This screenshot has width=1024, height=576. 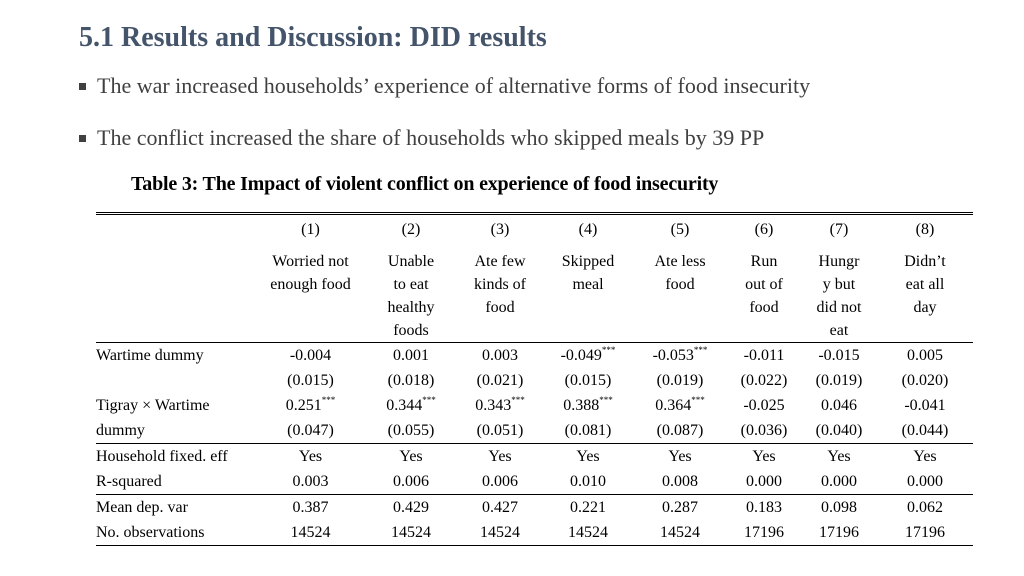 I want to click on coefficient-cell: -0.049***, so click(x=588, y=355).